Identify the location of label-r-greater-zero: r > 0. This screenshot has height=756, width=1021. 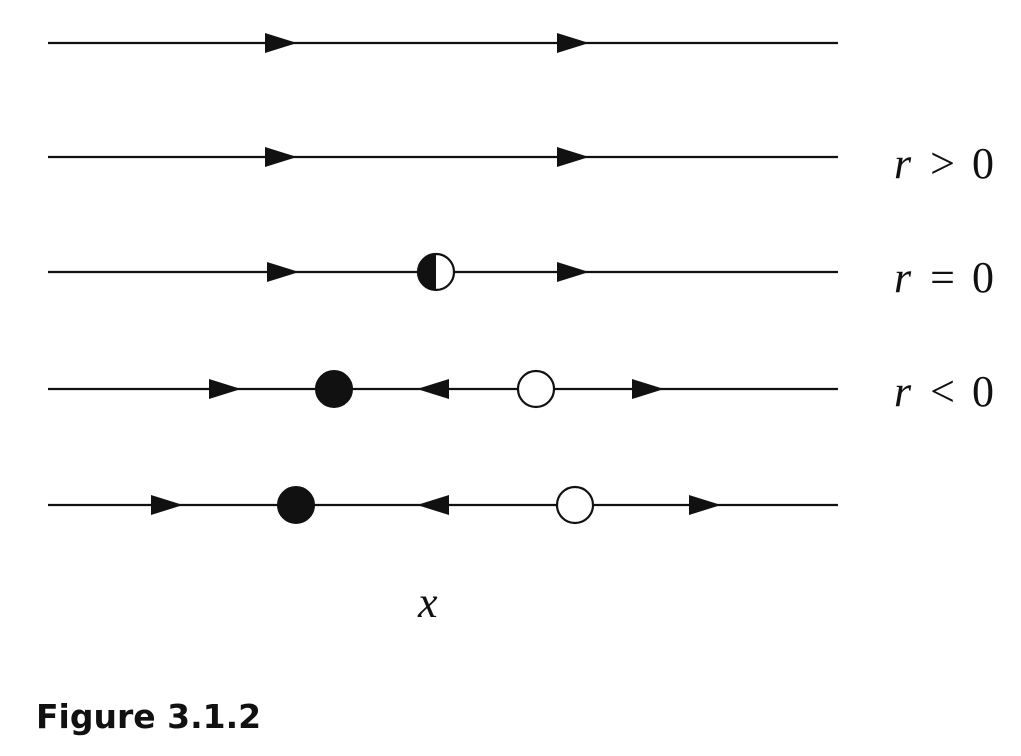
(944, 163).